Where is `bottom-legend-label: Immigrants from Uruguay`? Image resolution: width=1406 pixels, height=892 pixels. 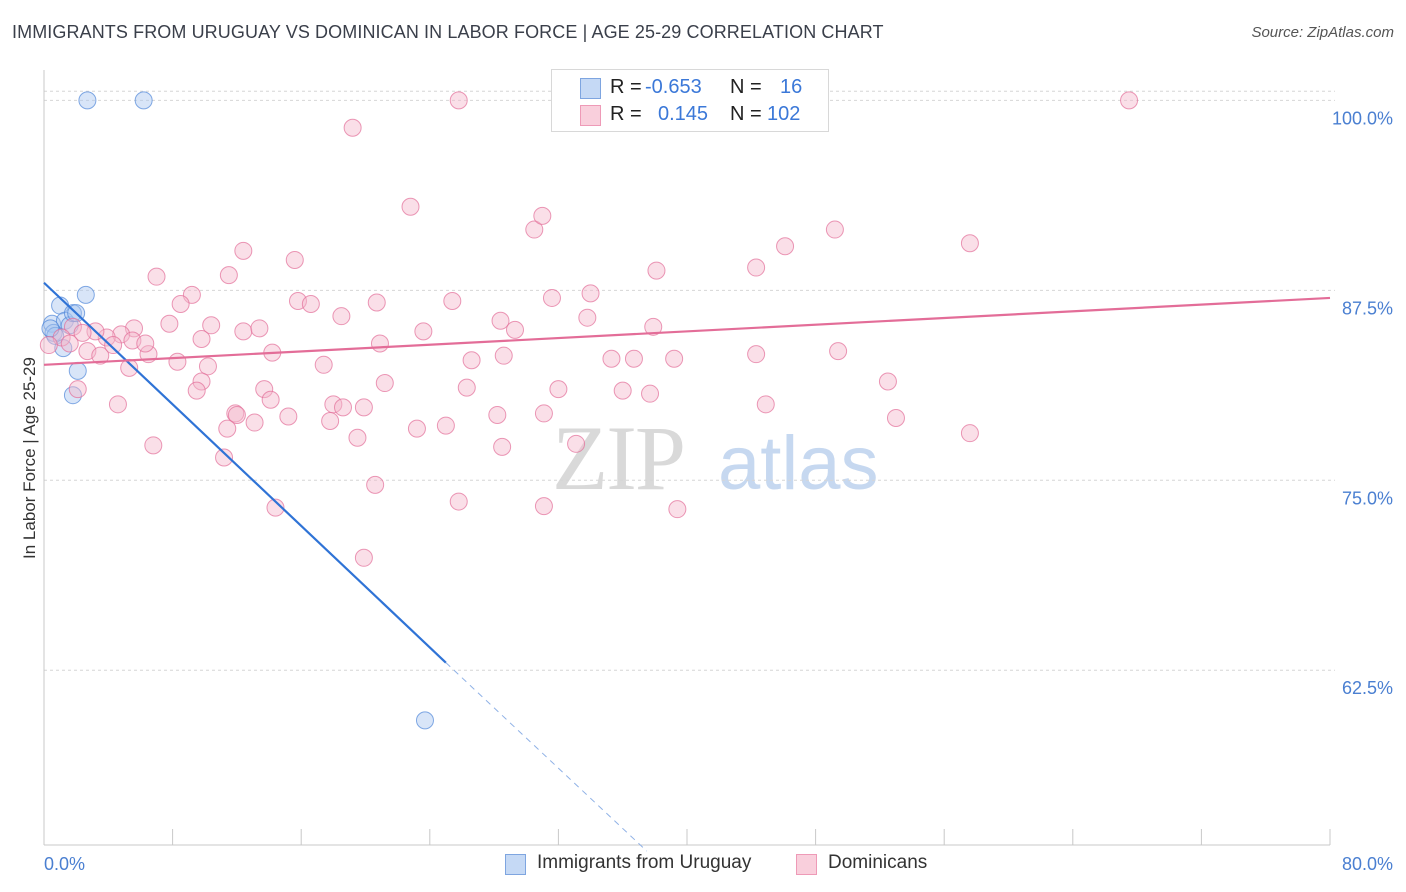
bottom-legend-label: Immigrants from Uruguay is located at coordinates (644, 862).